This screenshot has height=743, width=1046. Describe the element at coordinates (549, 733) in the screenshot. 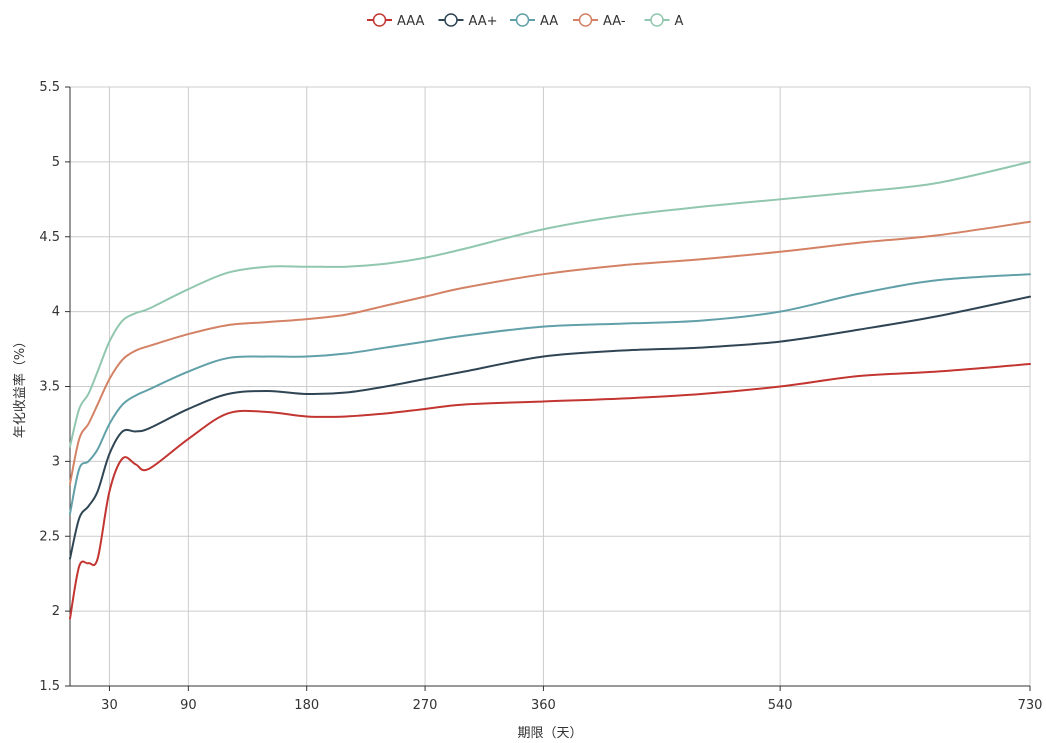

I see `x-axis-title: 期限（天）` at that location.